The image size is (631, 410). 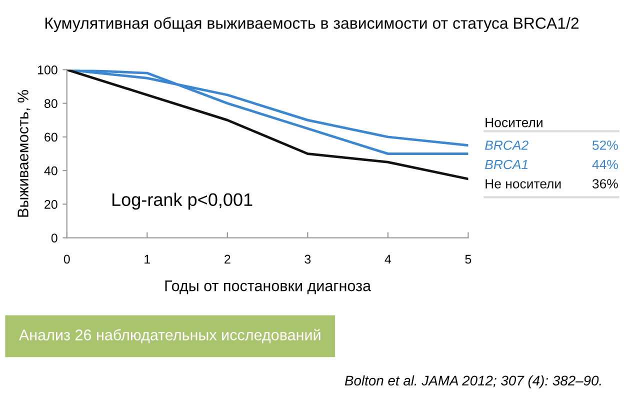 I want to click on y-tick-label: 100, so click(x=48, y=70).